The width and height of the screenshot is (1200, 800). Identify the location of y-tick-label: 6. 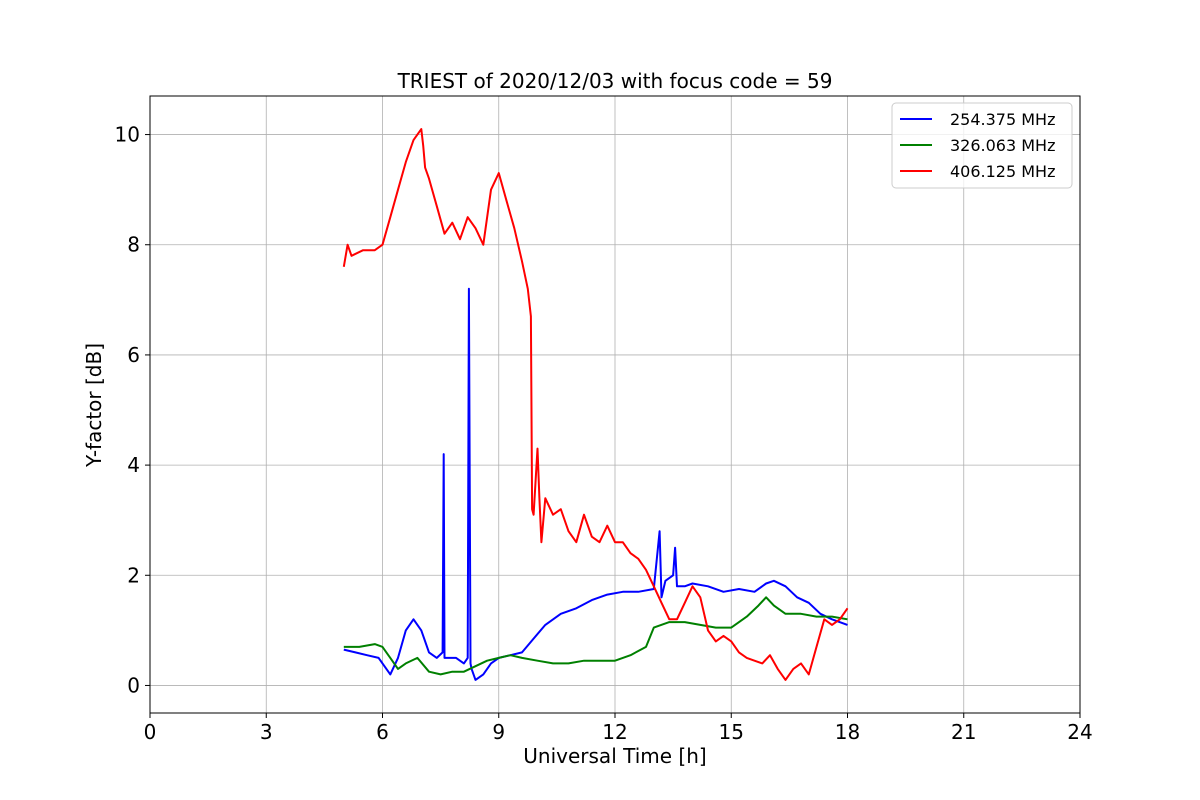
(133, 355).